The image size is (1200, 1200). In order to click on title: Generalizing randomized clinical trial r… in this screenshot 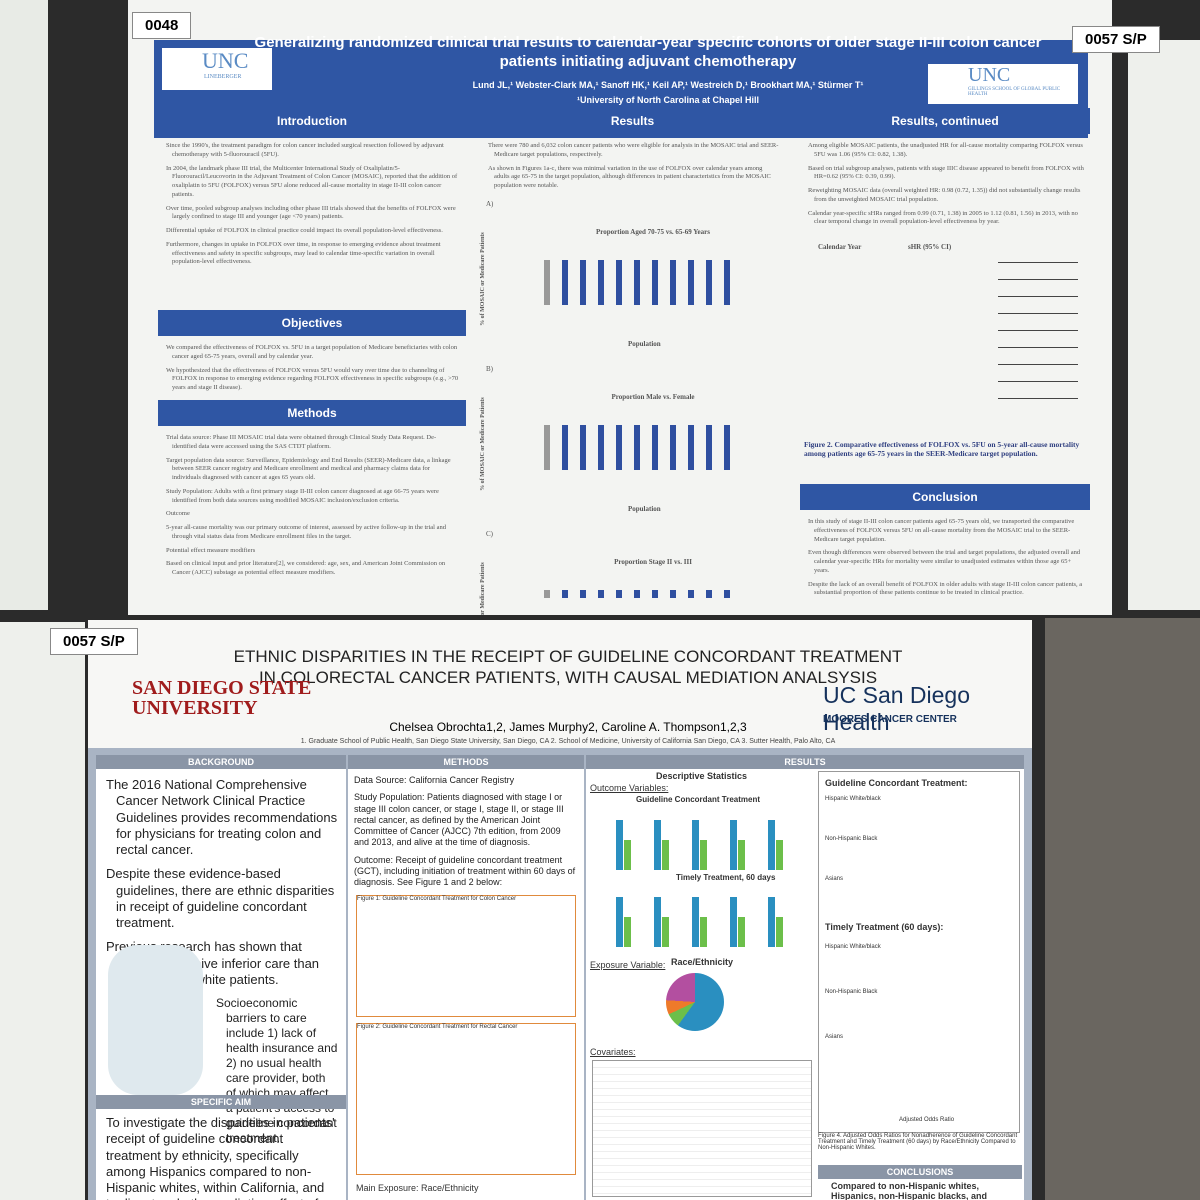, I will do `click(648, 52)`.